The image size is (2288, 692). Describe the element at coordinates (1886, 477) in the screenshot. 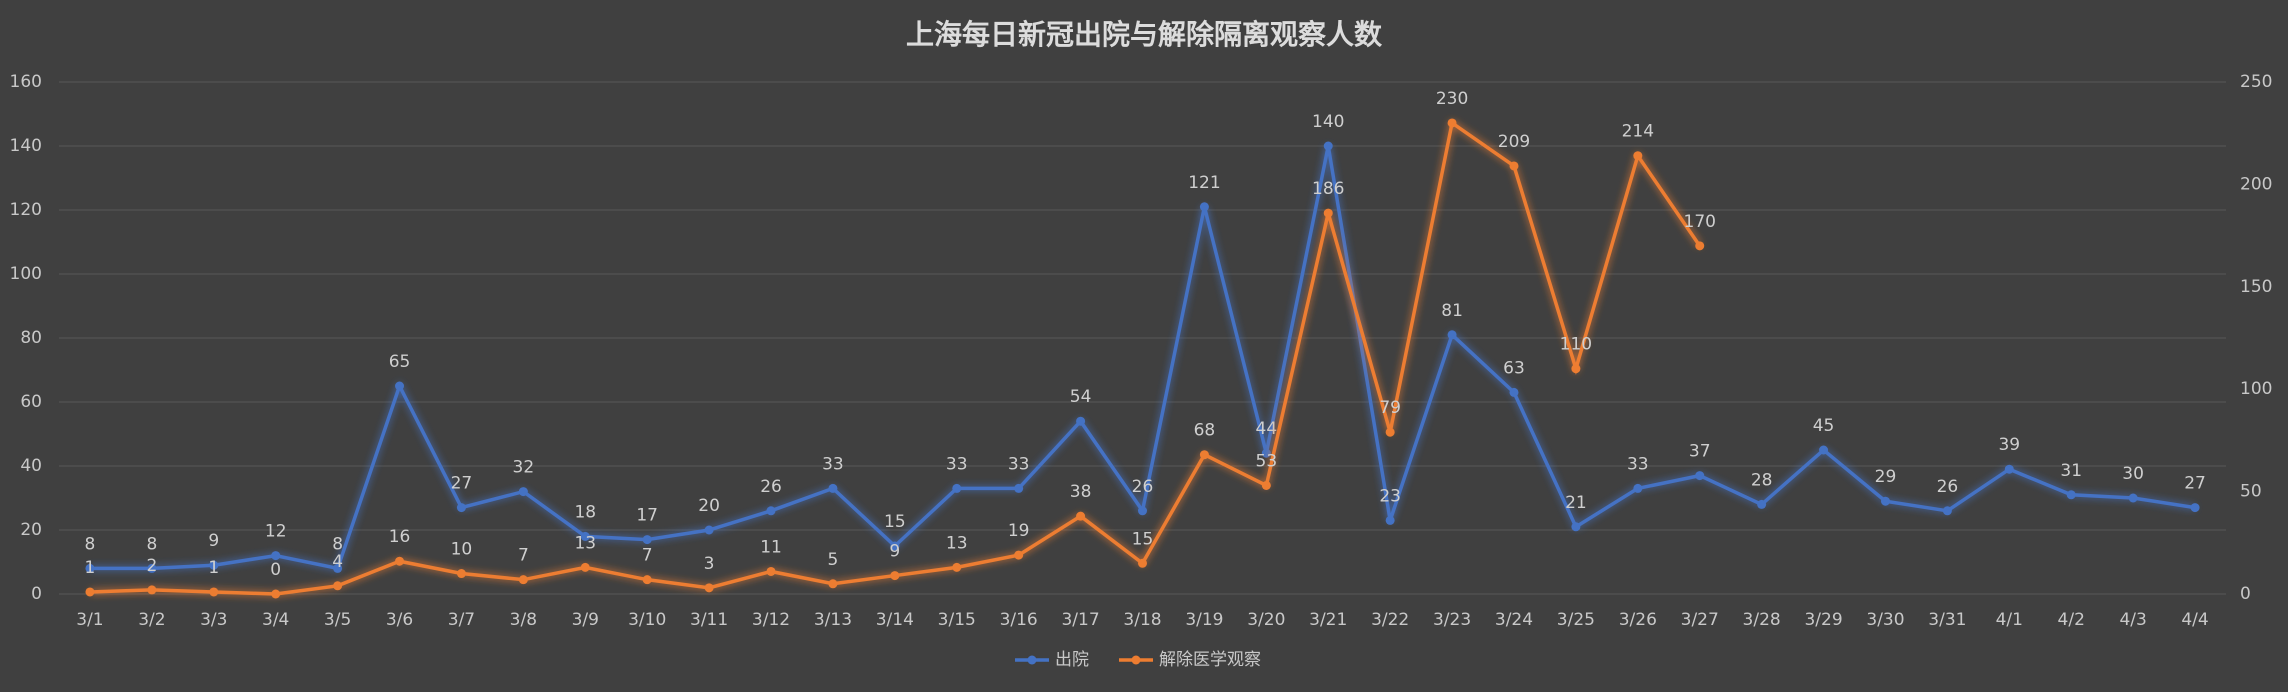

I see `data-label: 29` at that location.